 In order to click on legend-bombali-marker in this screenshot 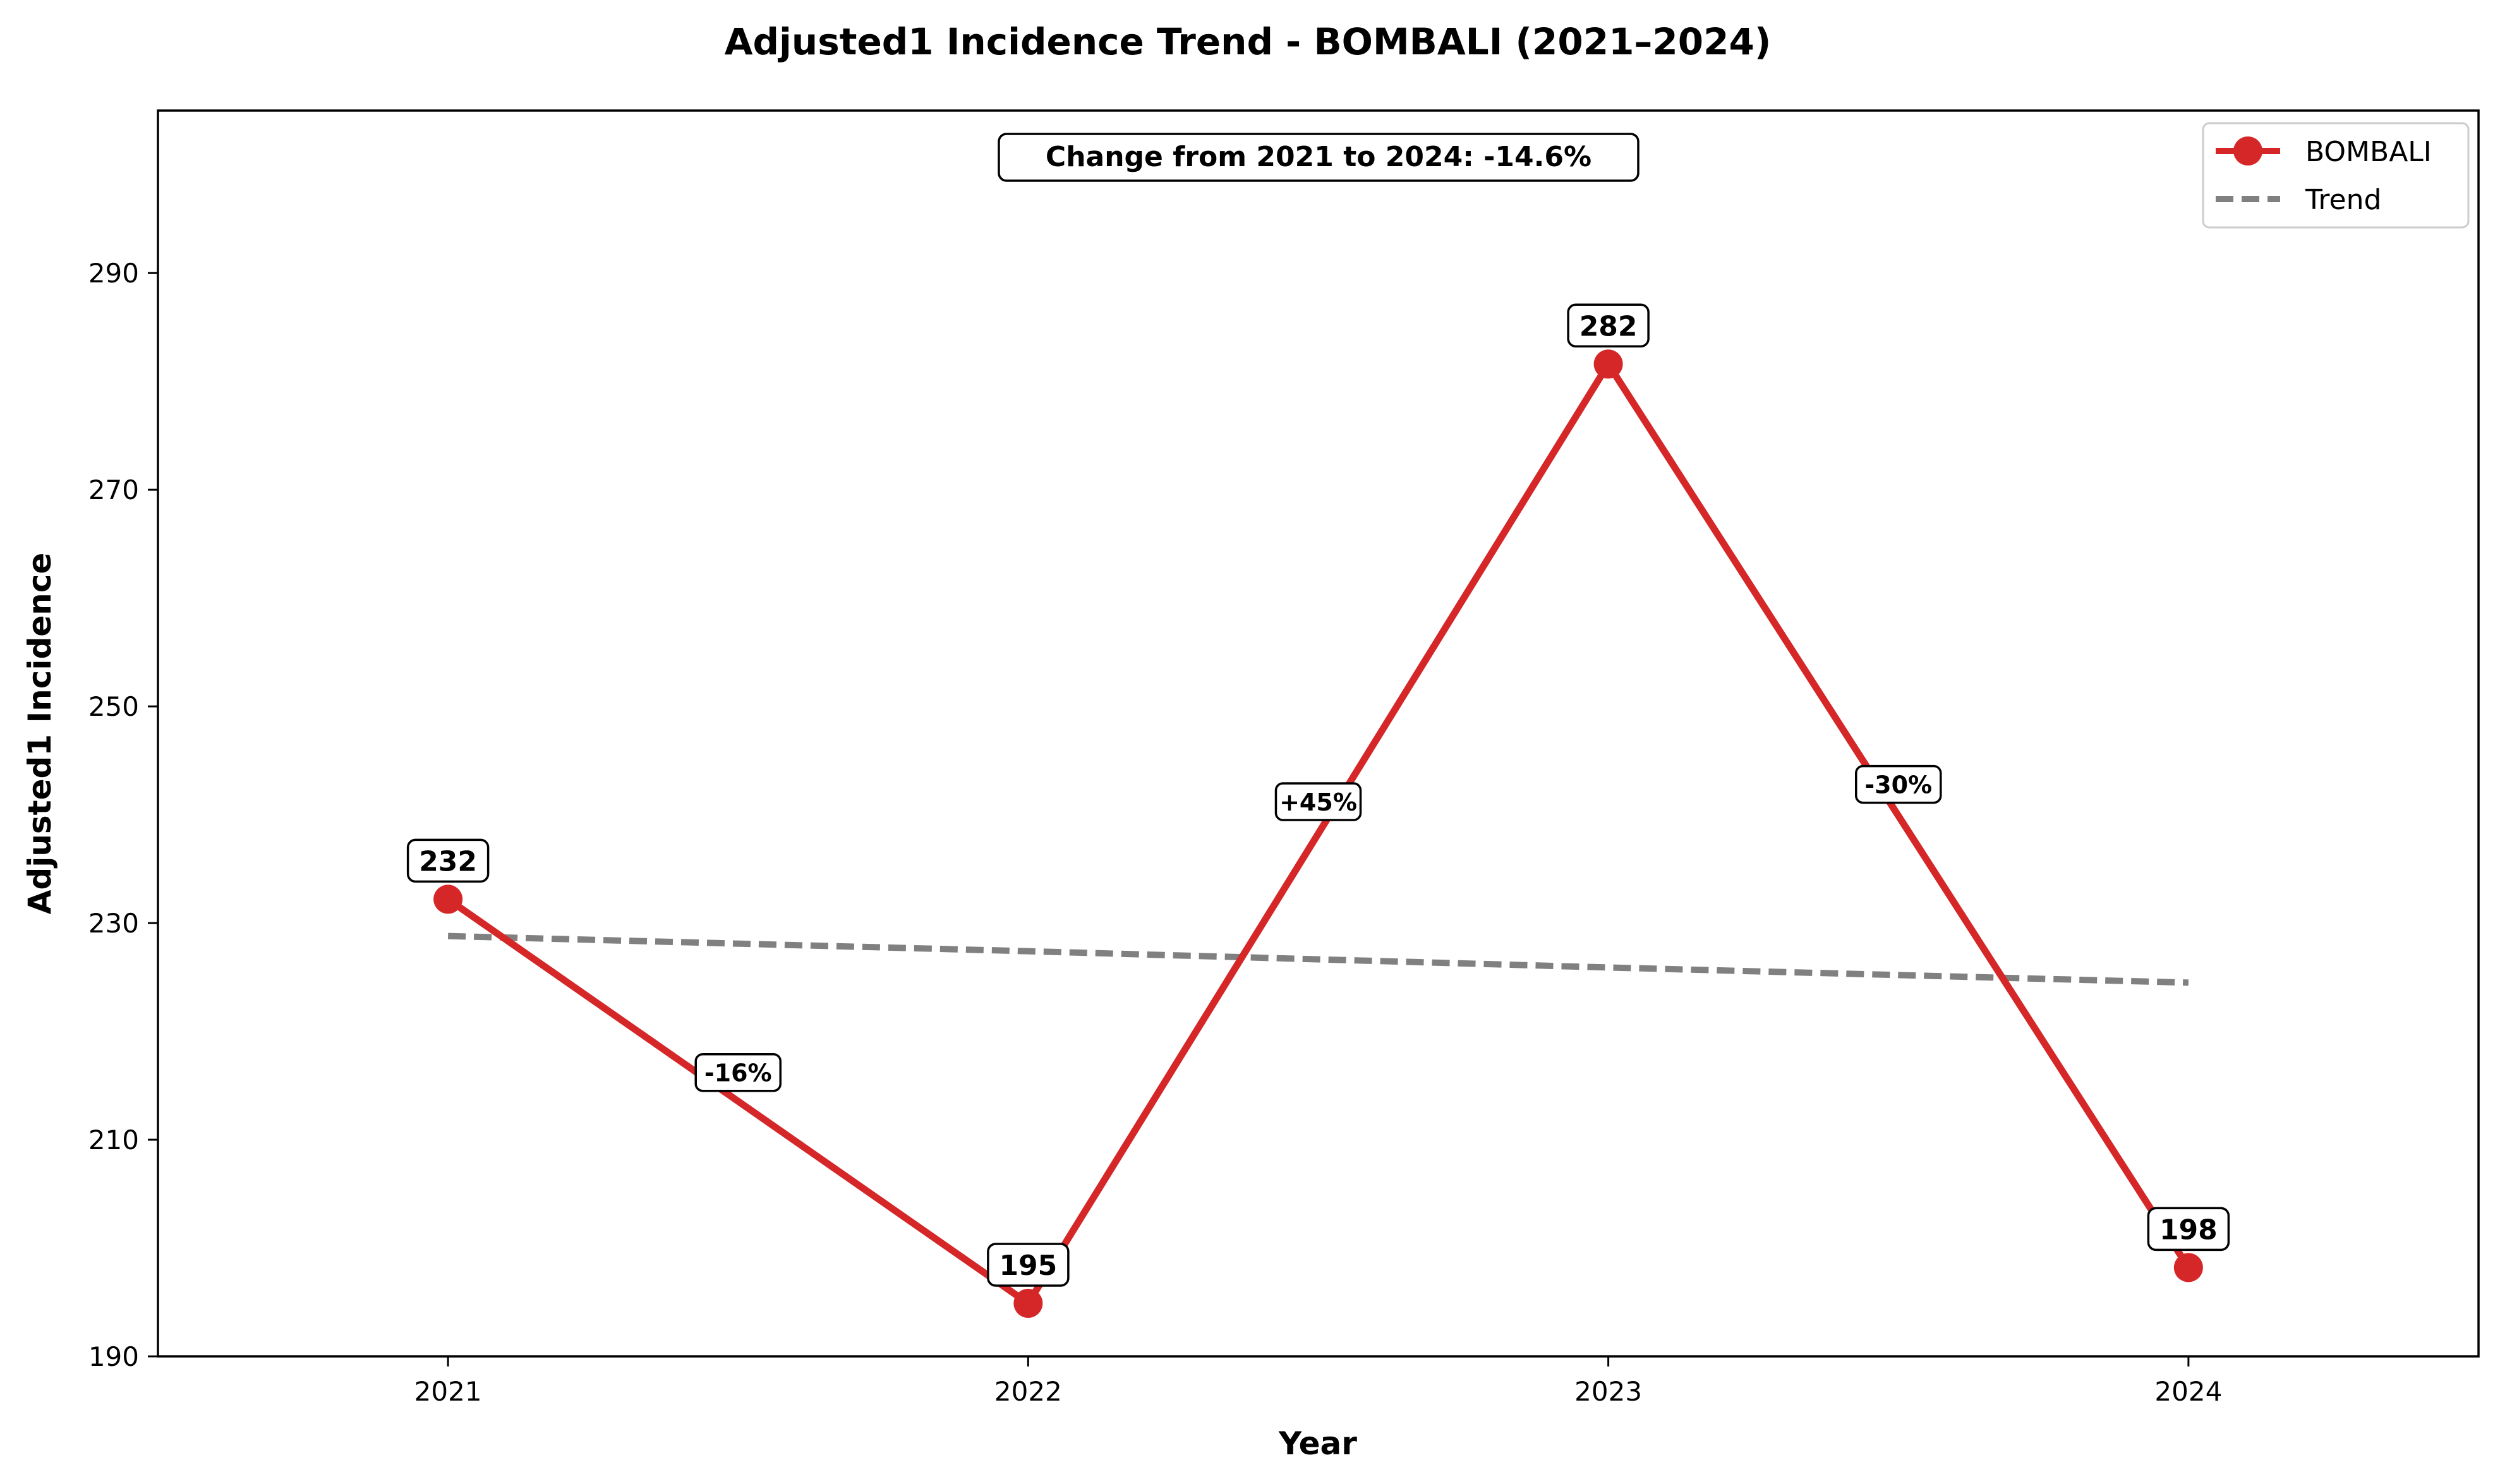, I will do `click(2247, 151)`.